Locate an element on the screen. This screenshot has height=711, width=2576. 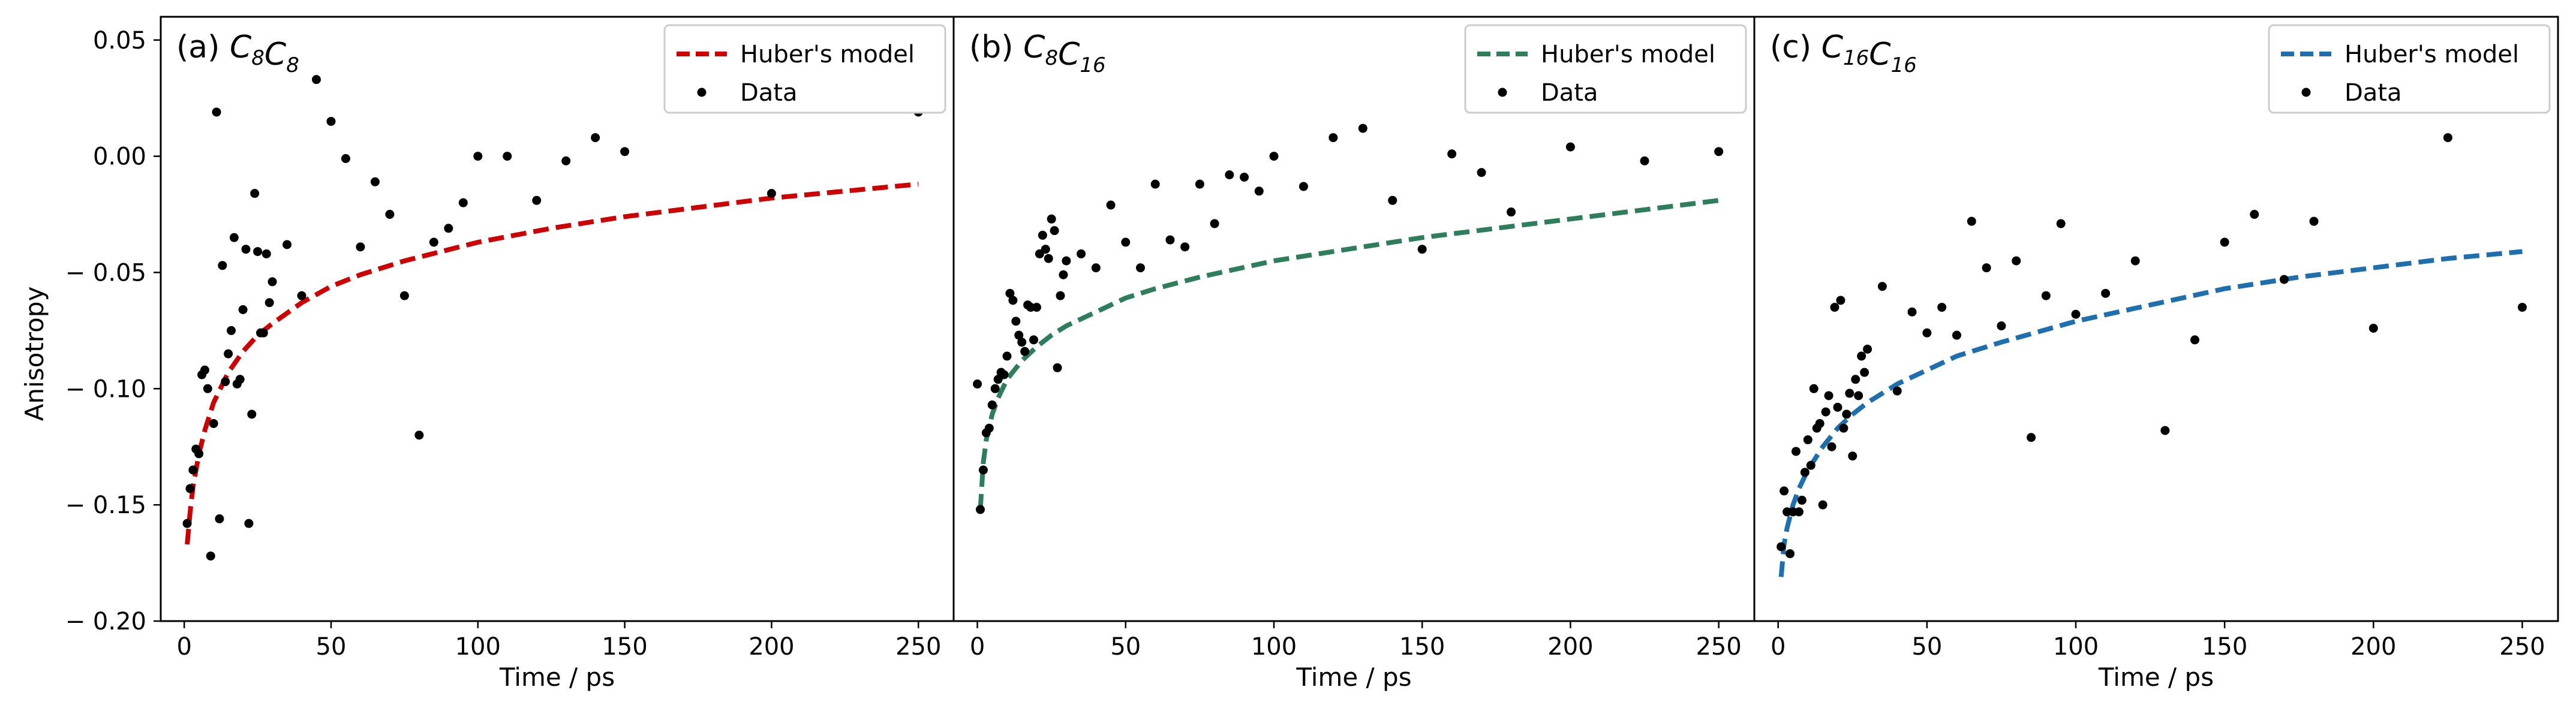
x-tick-label: 50 is located at coordinates (1927, 647).